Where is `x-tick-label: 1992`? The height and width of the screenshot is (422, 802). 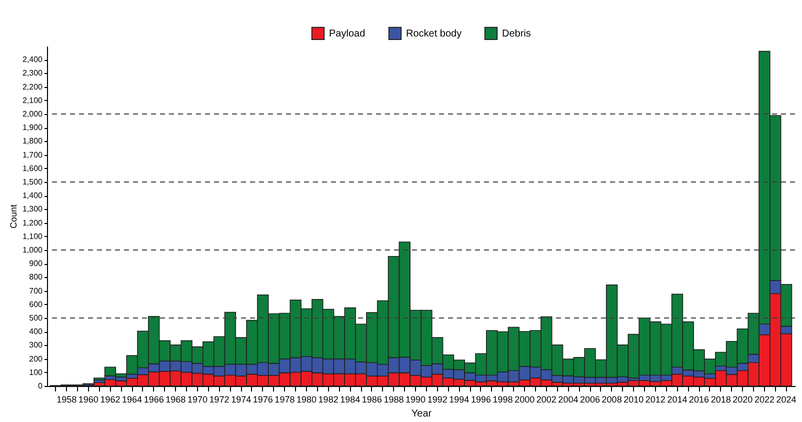 x-tick-label: 1992 is located at coordinates (437, 399).